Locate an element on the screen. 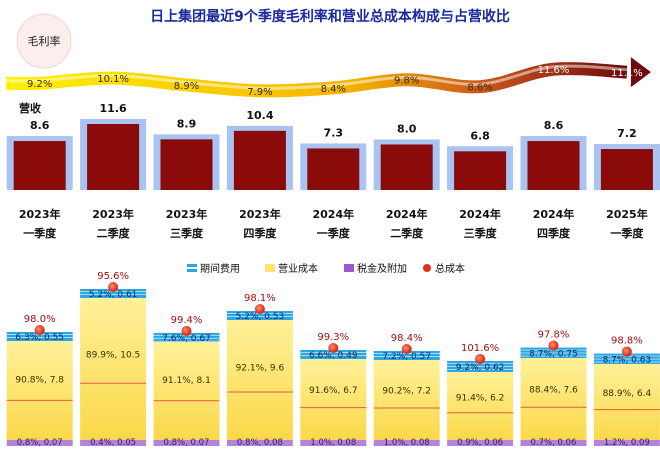 The width and height of the screenshot is (660, 452). gross-margin-value-label: 9.2% is located at coordinates (39, 84).